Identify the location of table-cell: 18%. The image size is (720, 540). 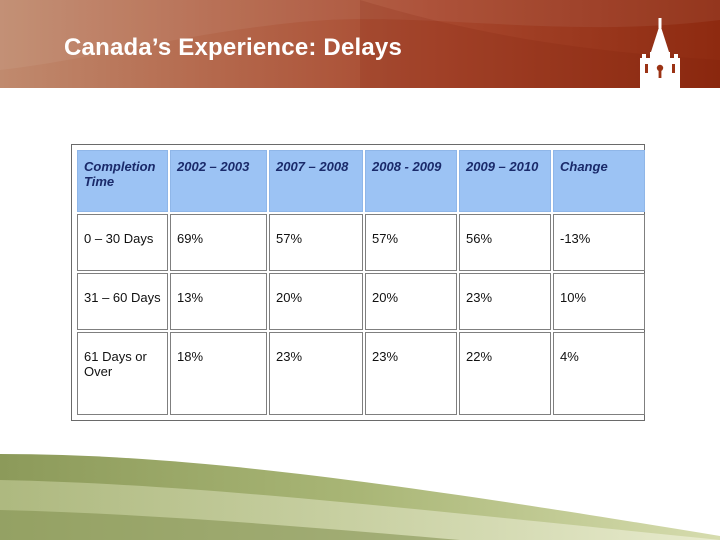
(218, 373).